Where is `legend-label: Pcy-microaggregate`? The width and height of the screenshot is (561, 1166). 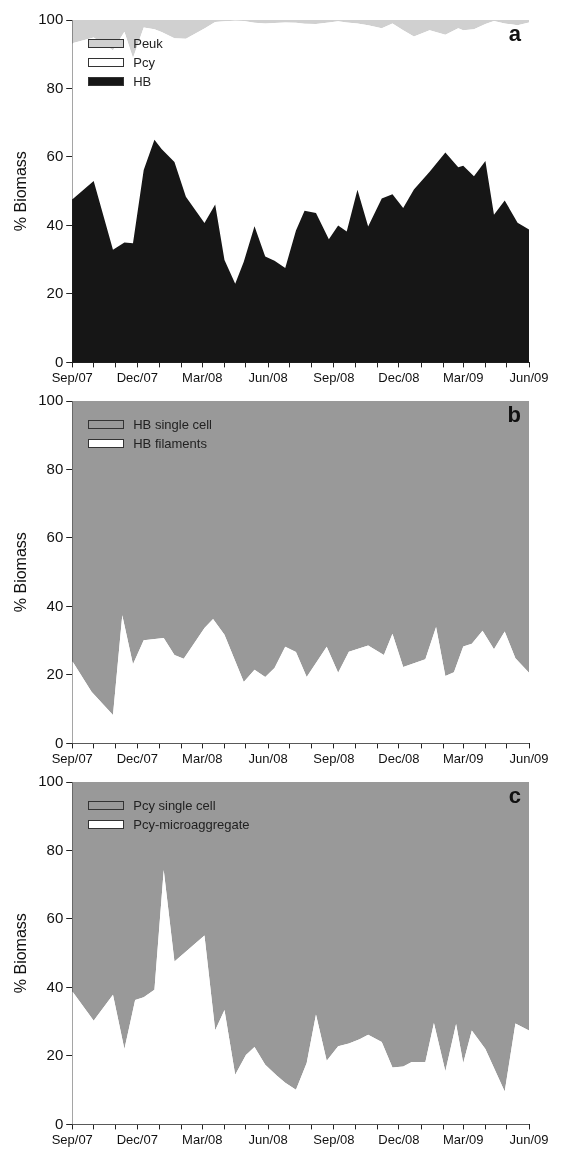
legend-label: Pcy-microaggregate is located at coordinates (191, 825).